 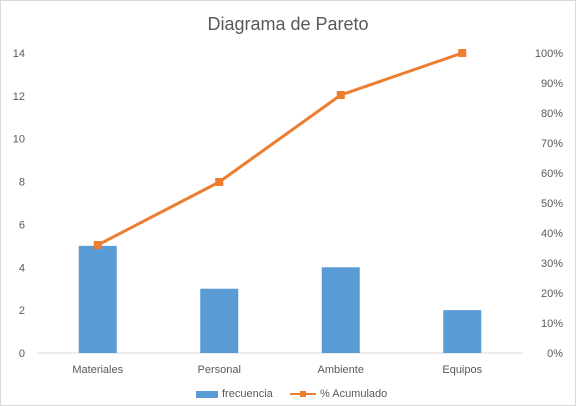 I want to click on y-left-tick-label: 8, so click(x=22, y=183).